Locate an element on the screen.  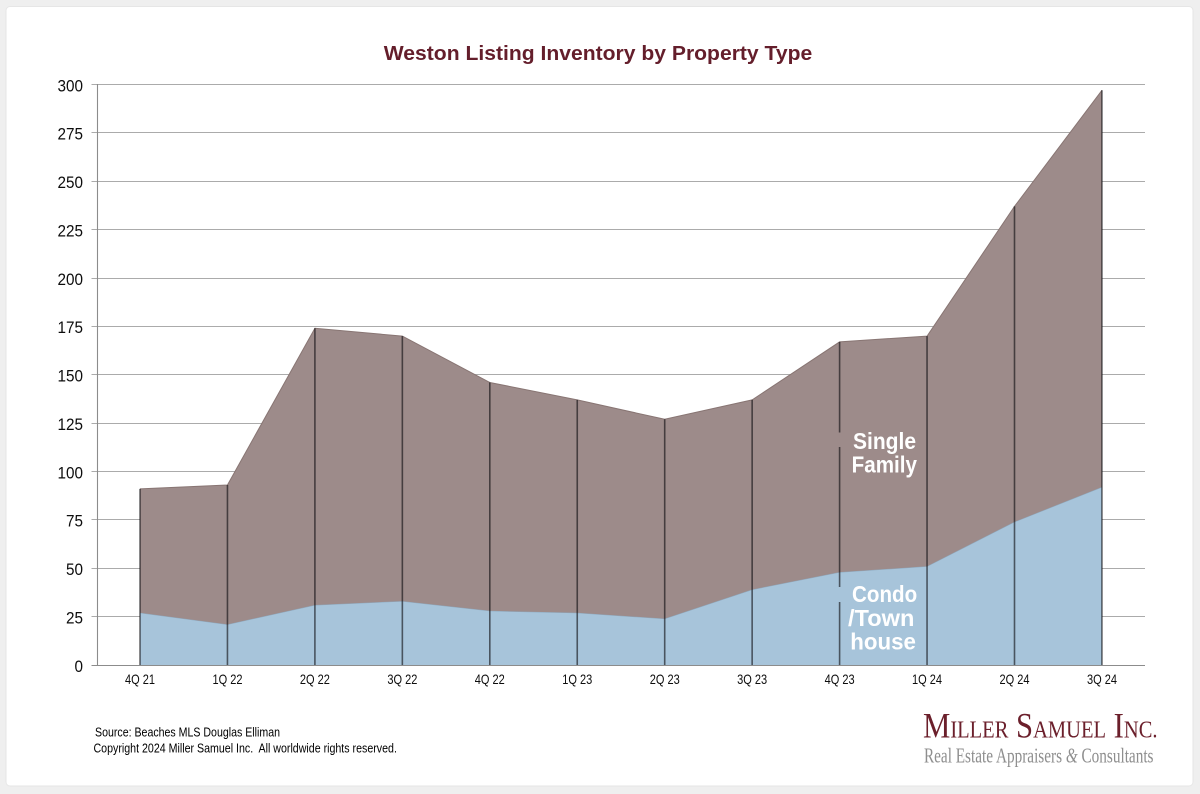
svg-text: 150 is located at coordinates (71, 376).